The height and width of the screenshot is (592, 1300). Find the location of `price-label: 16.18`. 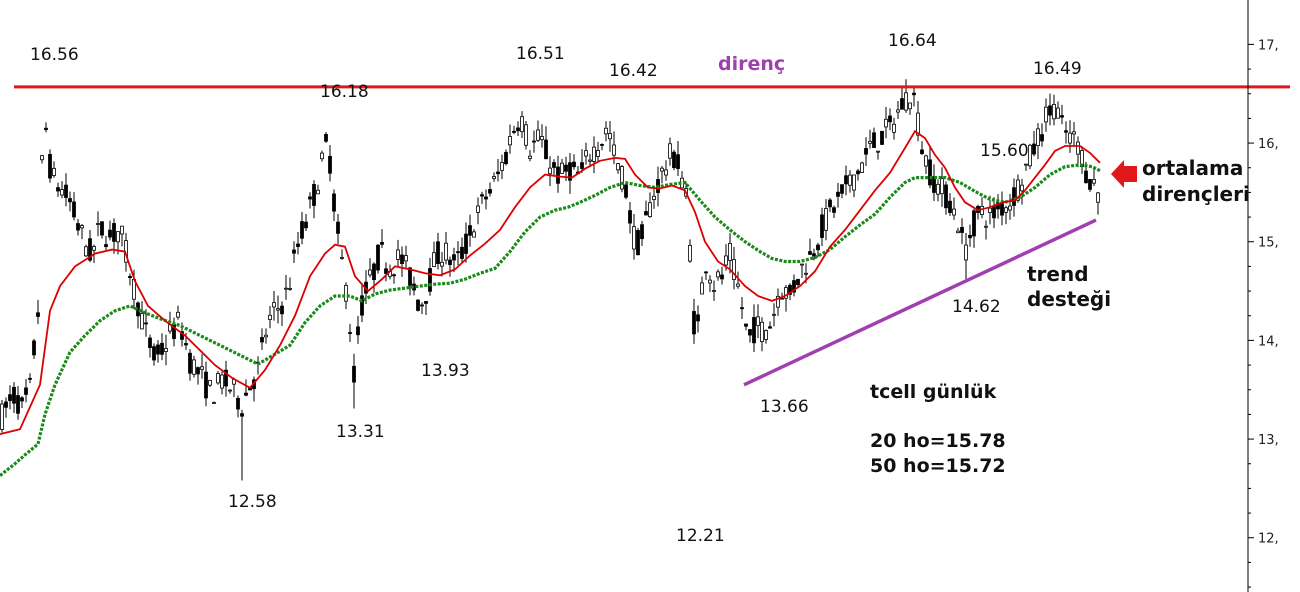

price-label: 16.18 is located at coordinates (344, 92).